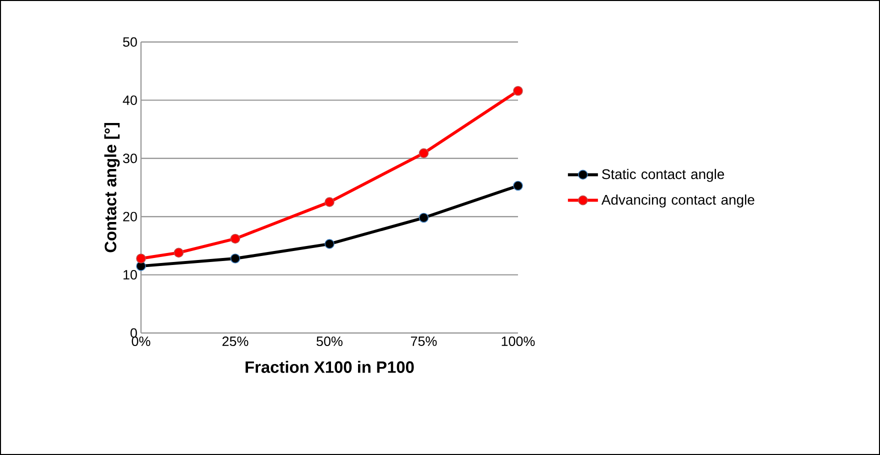  I want to click on y-tick-label: 40, so click(129, 100).